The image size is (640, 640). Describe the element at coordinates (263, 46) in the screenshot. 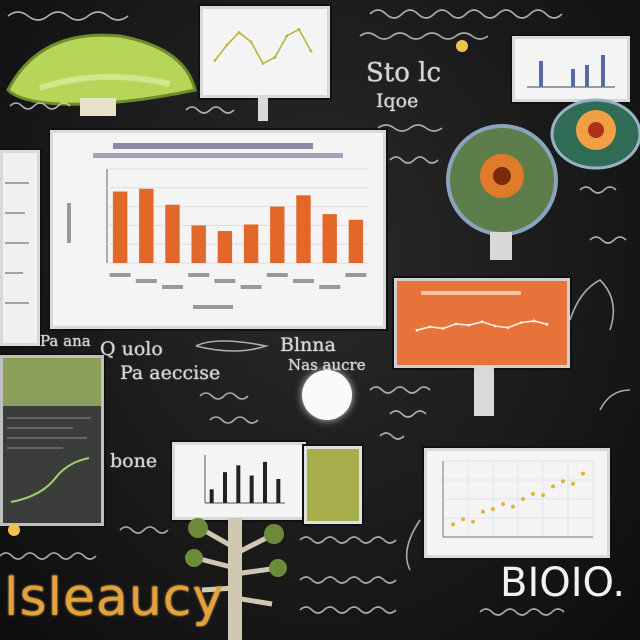

I see `top-line-chart-svg` at that location.